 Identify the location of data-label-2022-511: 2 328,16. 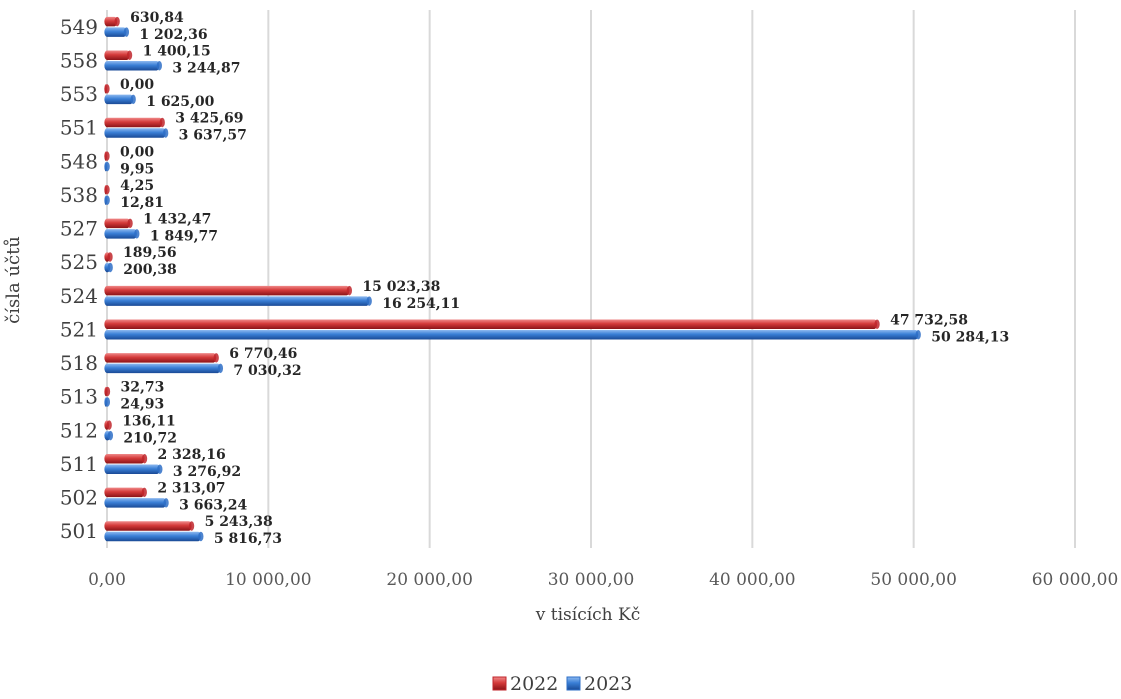
(192, 455).